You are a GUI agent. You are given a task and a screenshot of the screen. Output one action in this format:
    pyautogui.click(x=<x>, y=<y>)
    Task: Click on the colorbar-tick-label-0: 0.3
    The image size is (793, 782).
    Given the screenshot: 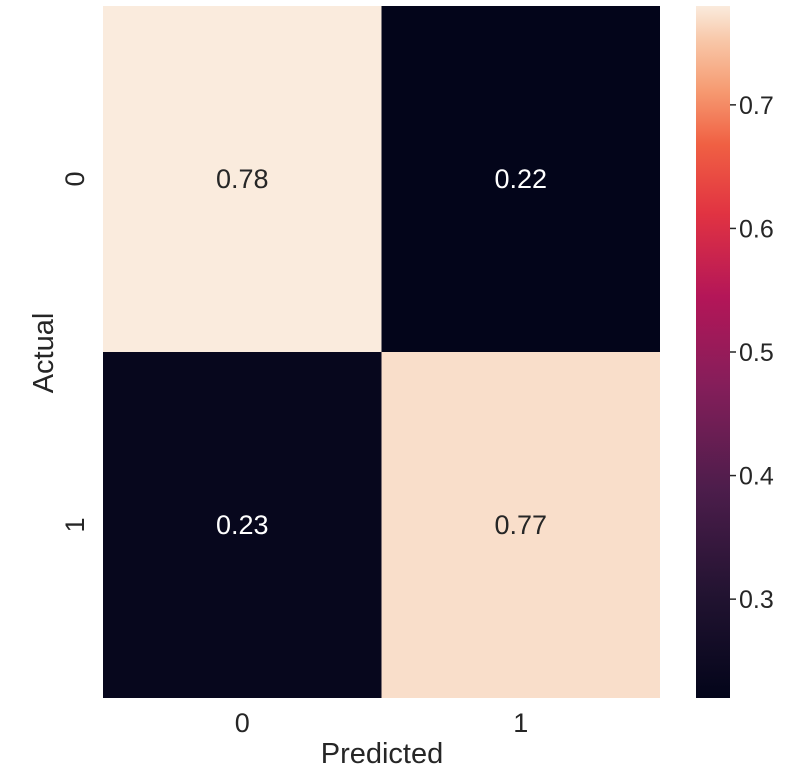 What is the action you would take?
    pyautogui.click(x=756, y=600)
    